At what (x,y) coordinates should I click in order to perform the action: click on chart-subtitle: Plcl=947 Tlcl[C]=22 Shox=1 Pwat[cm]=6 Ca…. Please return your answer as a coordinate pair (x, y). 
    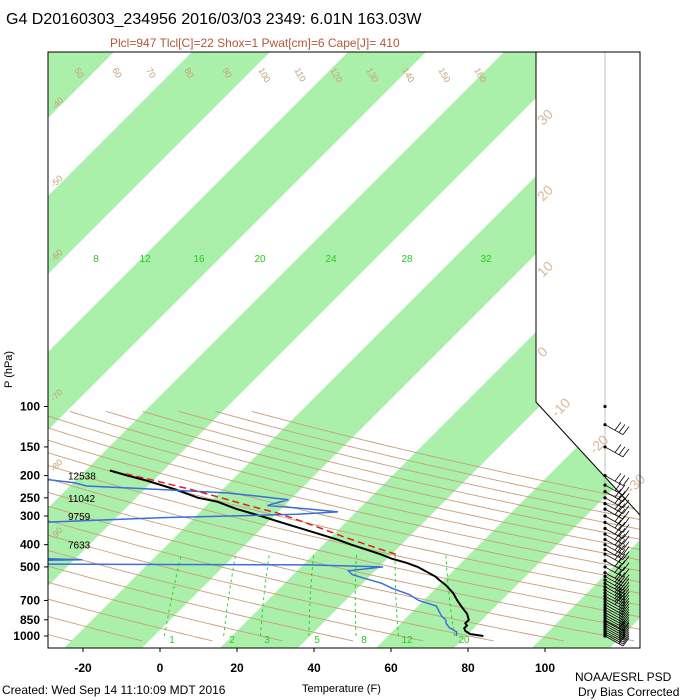
    Looking at the image, I should click on (255, 43).